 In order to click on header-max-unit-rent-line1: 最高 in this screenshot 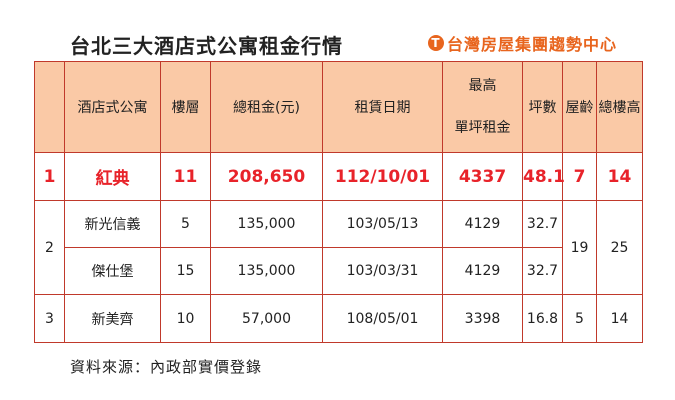, I will do `click(482, 86)`.